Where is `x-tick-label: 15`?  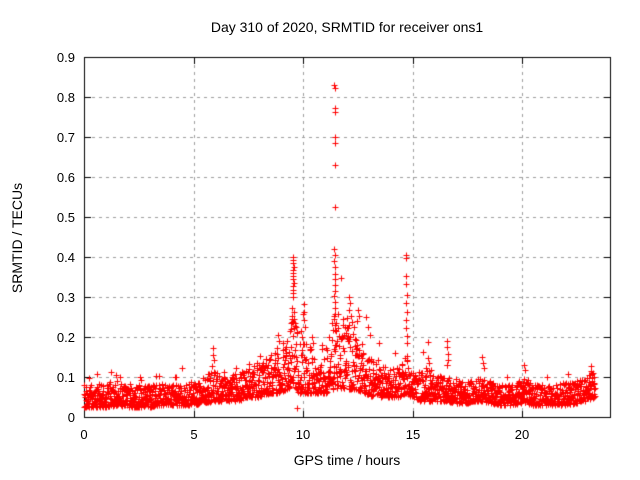 x-tick-label: 15 is located at coordinates (413, 434).